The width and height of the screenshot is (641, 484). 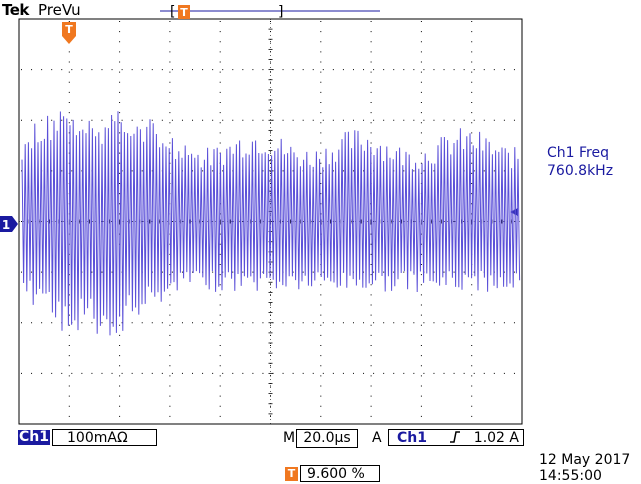 I want to click on horizontal-scale-readout: 20.0µs, so click(x=327, y=438).